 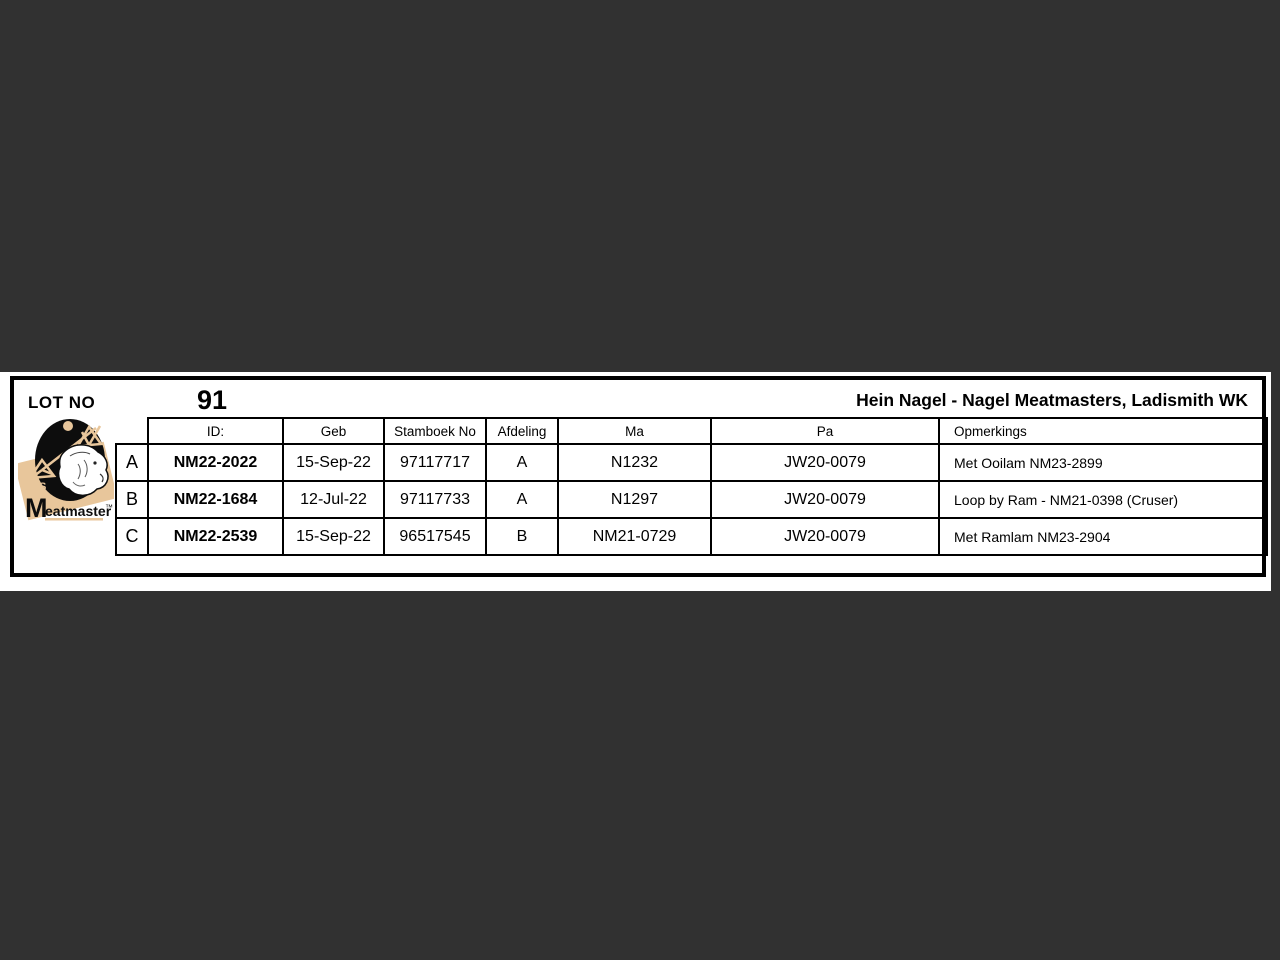 What do you see at coordinates (1103, 499) in the screenshot?
I see `cell-opmerkings: Loop by Ram - NM21-0398 (Cruser)` at bounding box center [1103, 499].